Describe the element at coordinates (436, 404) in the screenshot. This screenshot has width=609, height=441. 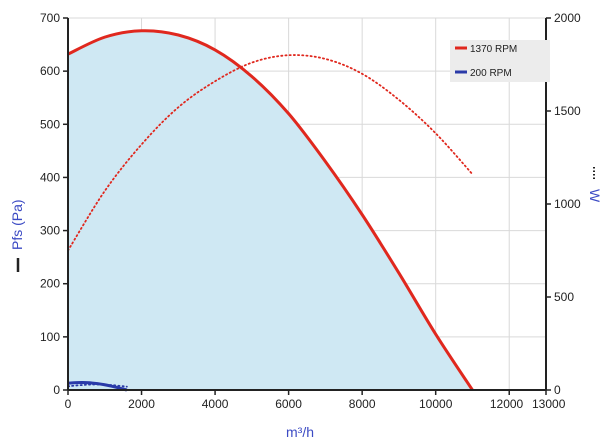
I see `x-tick-label-5: 10000` at that location.